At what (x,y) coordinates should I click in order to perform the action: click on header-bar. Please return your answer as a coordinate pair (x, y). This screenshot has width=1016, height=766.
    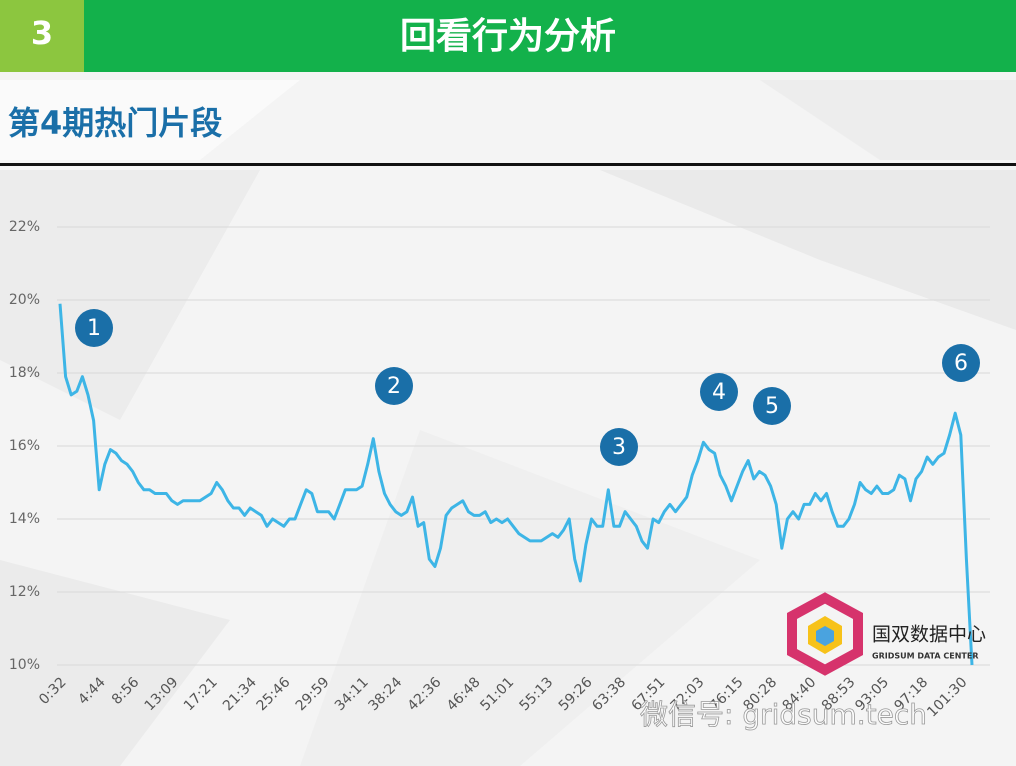
    Looking at the image, I should click on (508, 36).